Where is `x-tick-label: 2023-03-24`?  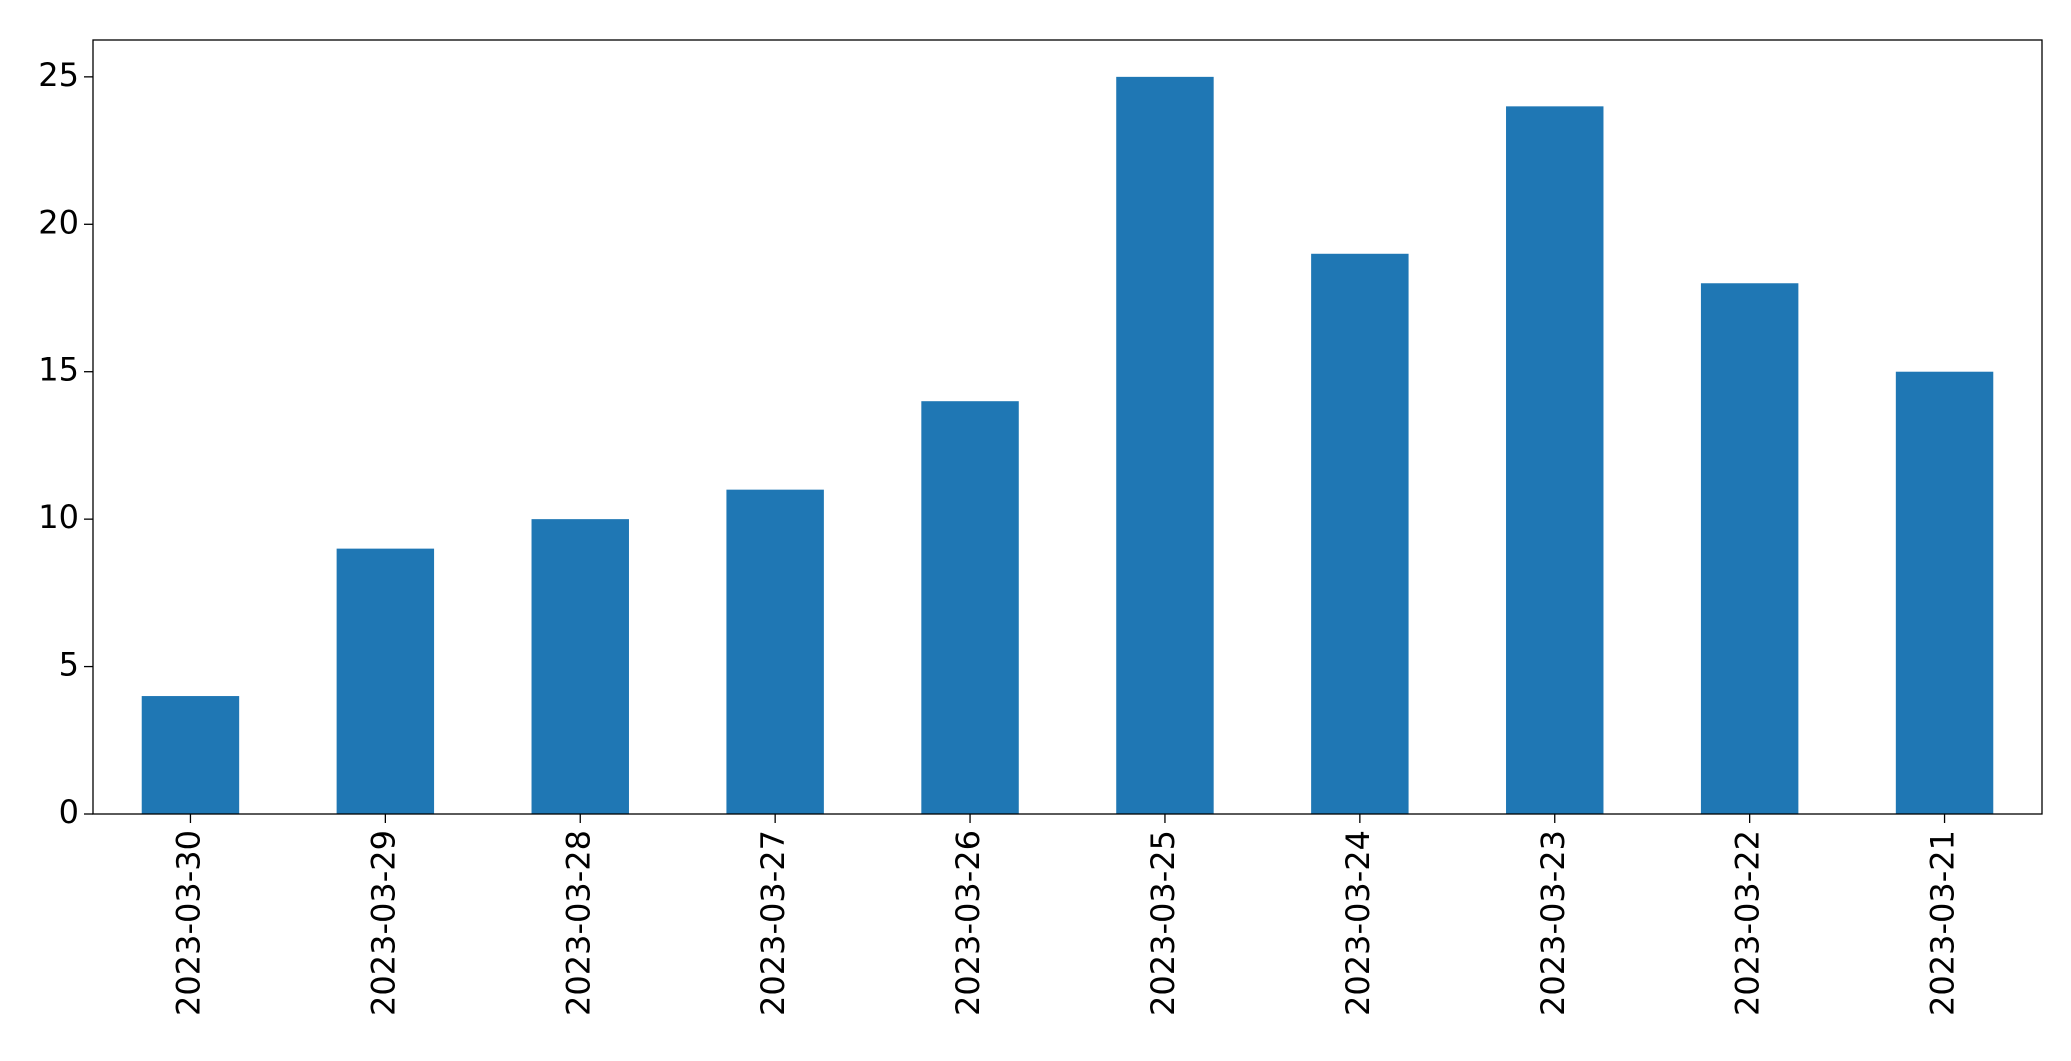 x-tick-label: 2023-03-24 is located at coordinates (1358, 923).